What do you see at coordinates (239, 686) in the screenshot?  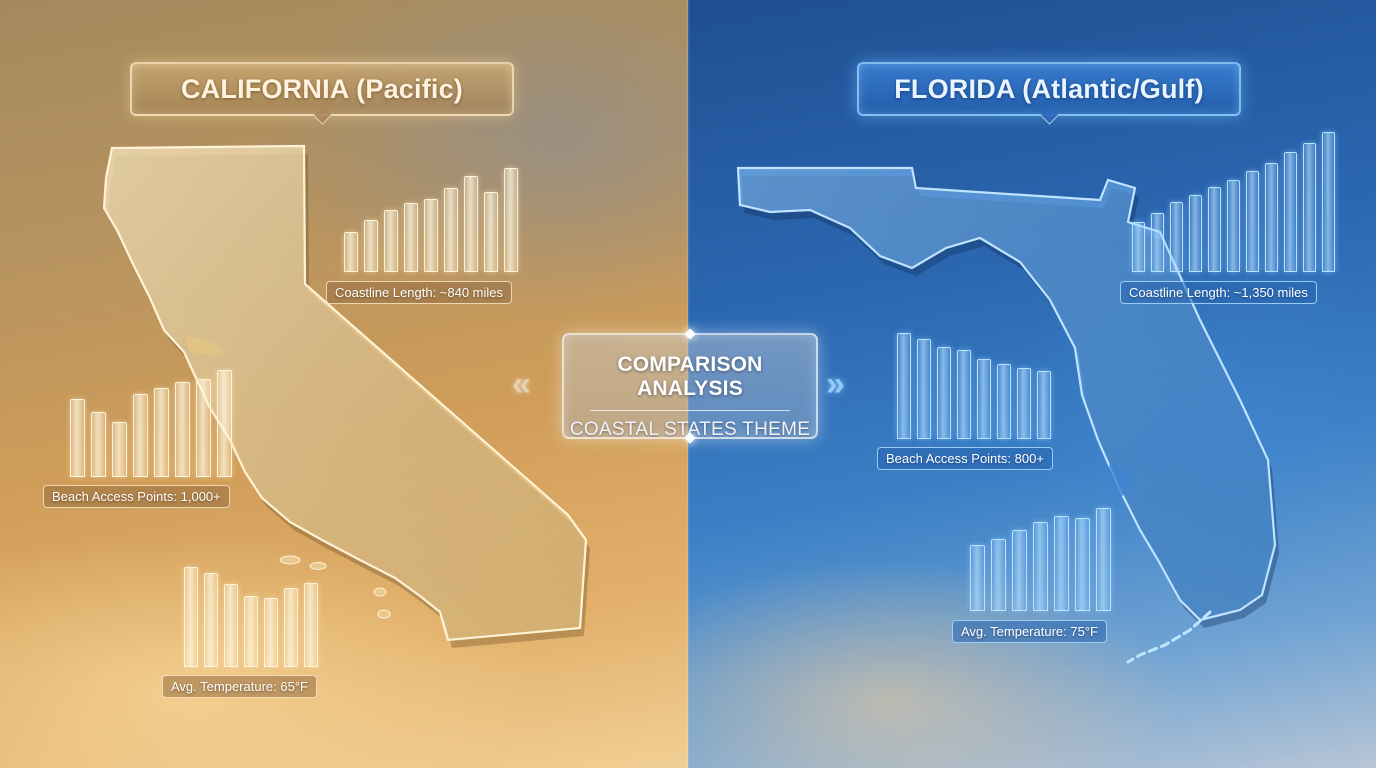 I see `california-temperature-label: Avg. Temperature: 65°F` at bounding box center [239, 686].